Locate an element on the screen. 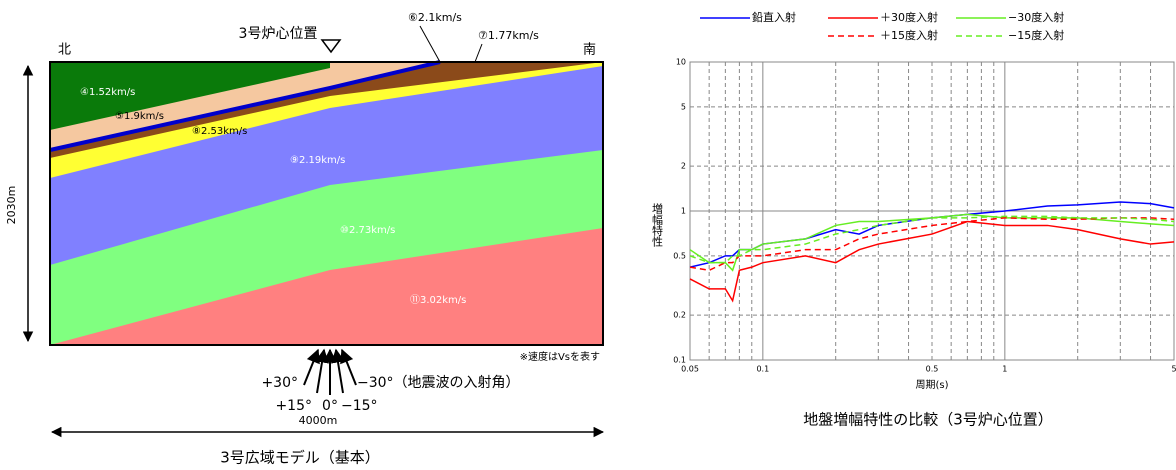 The width and height of the screenshot is (1176, 470). x-tick-label: 0.1 is located at coordinates (762, 369).